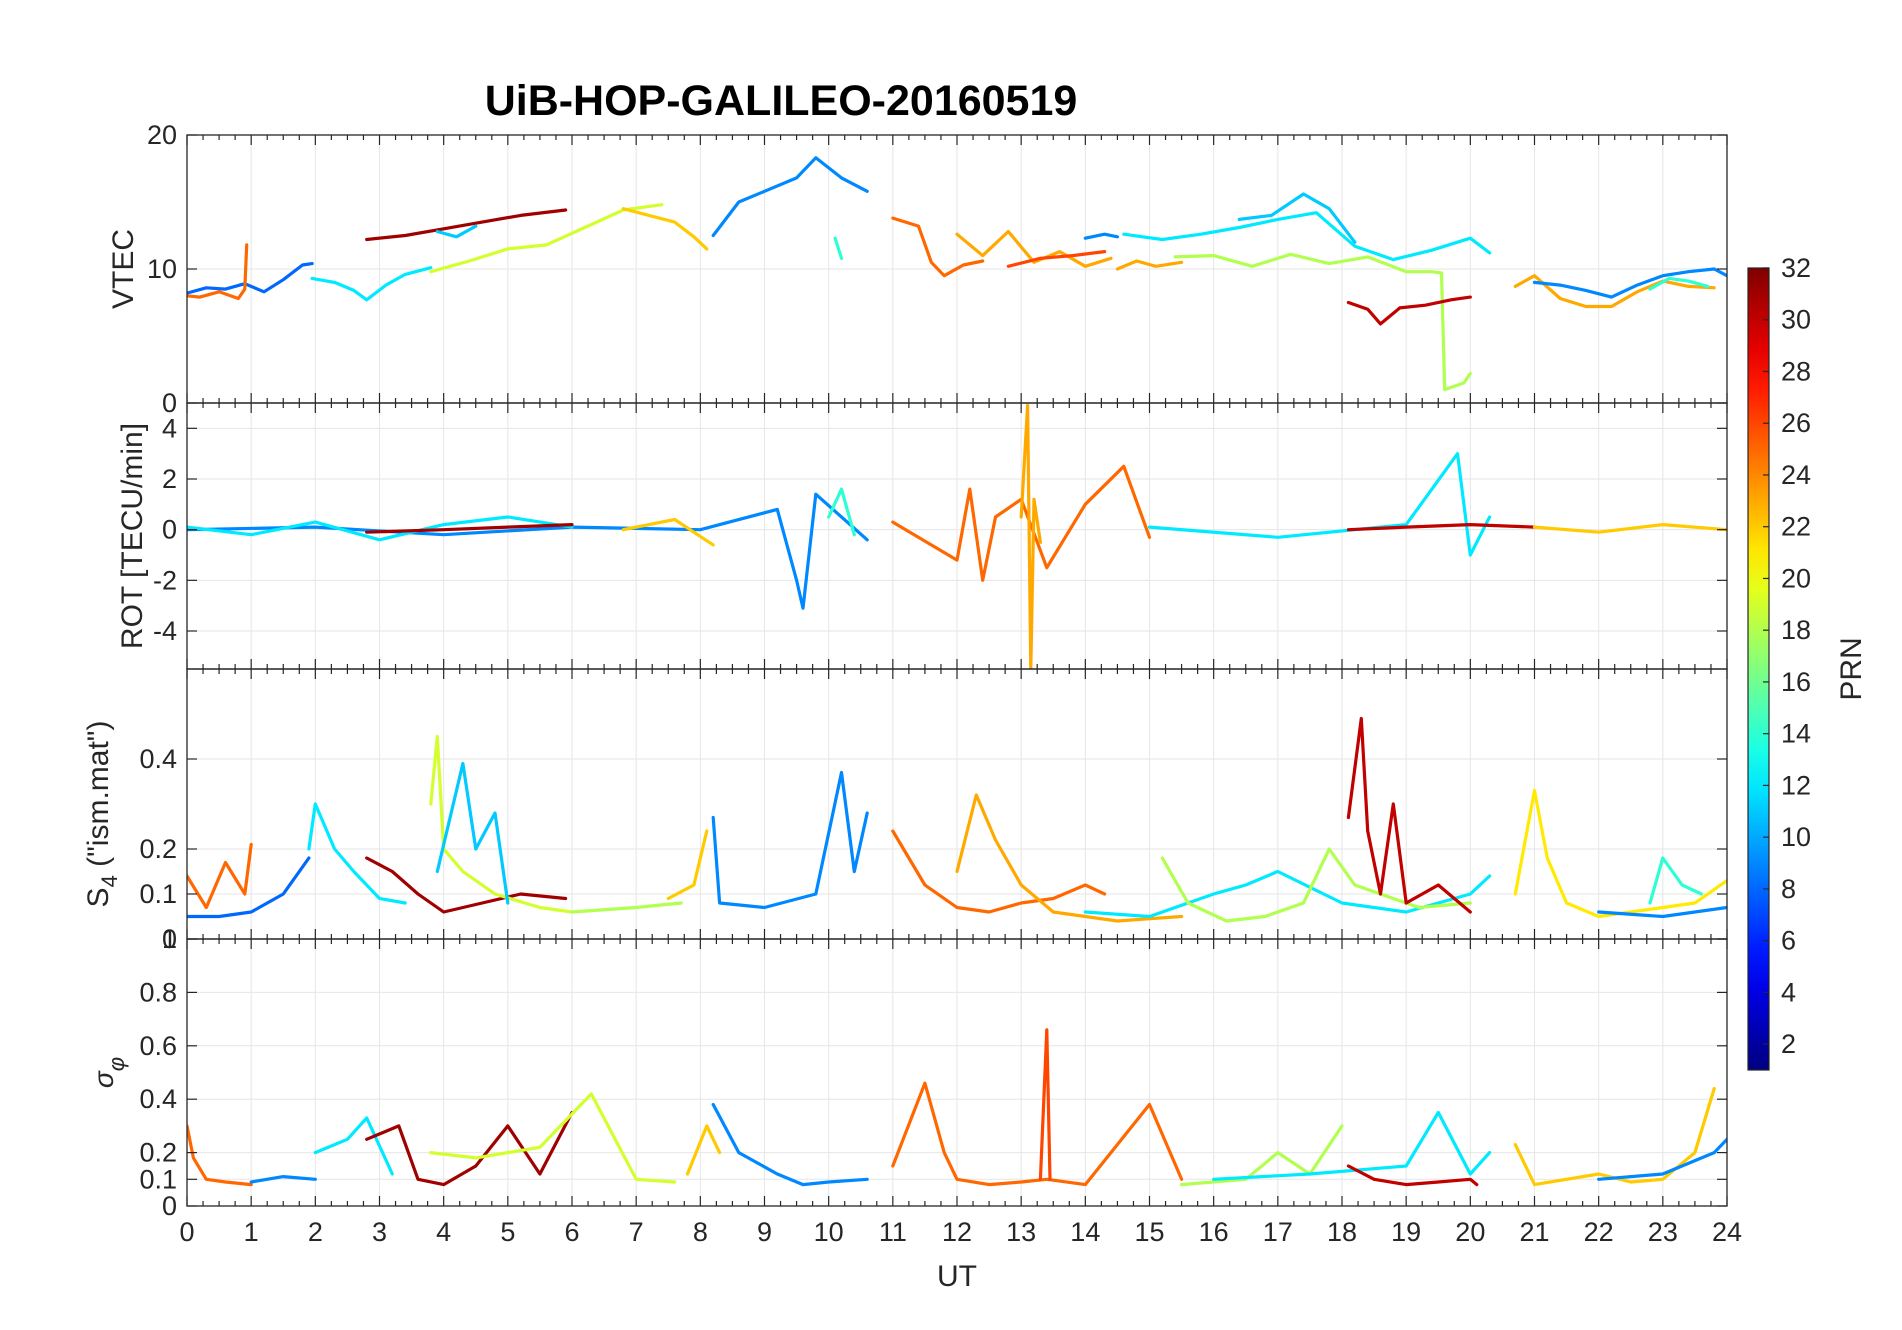 This screenshot has height=1330, width=1902. I want to click on colorbar-tick-label: 6, so click(1788, 941).